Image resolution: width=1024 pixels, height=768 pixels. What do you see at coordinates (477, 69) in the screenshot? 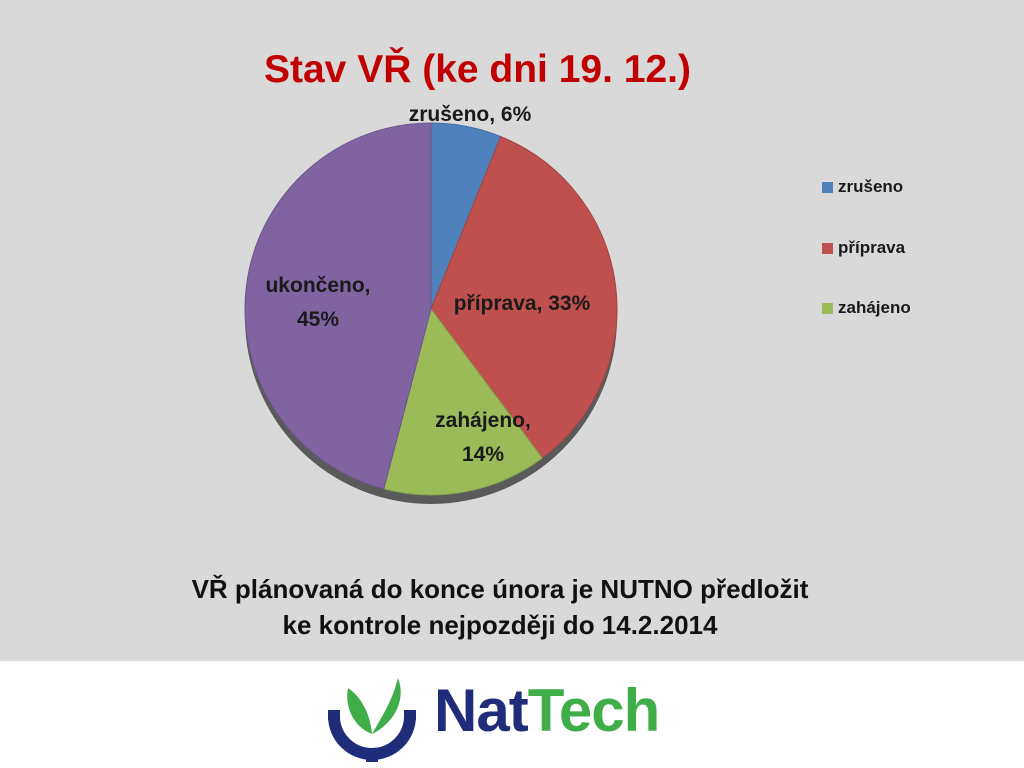
I see `chart-title: Stav VŘ (ke dni 19. 12.)` at bounding box center [477, 69].